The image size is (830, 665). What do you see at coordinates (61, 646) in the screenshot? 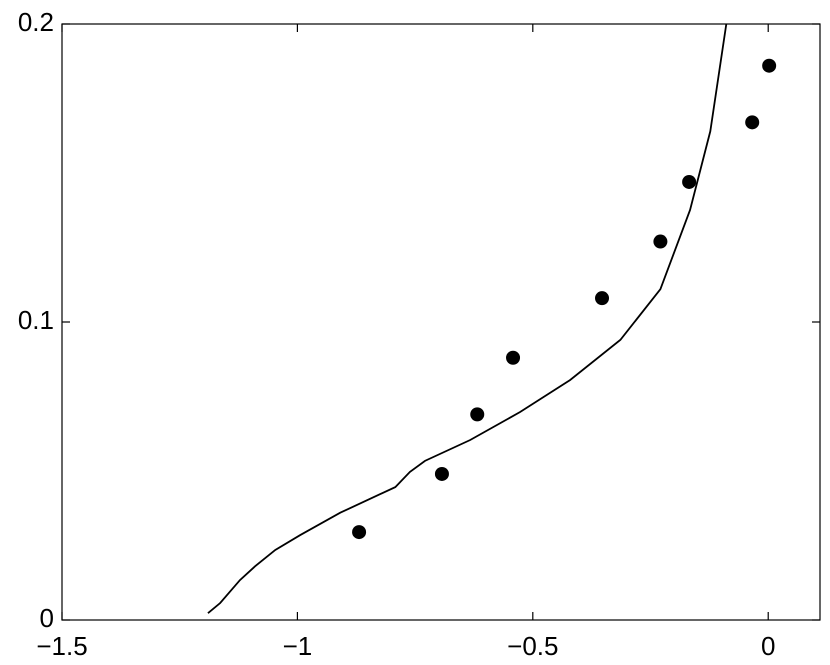
I see `x-tick-label: −1.5` at bounding box center [61, 646].